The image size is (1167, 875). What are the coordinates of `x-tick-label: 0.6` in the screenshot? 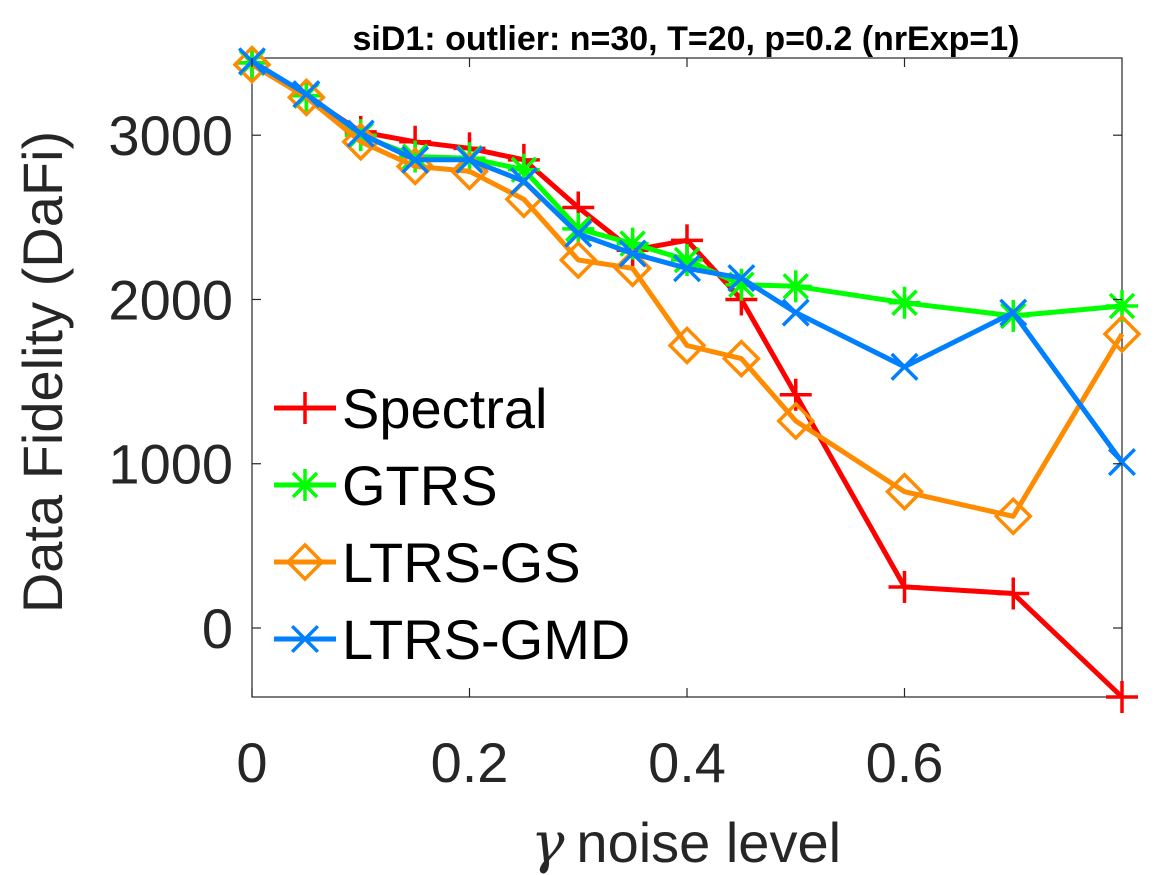 It's located at (905, 762).